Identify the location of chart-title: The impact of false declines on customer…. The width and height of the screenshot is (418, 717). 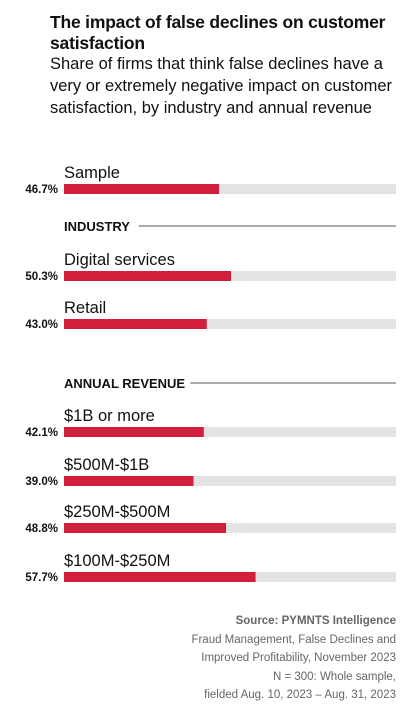
(218, 32).